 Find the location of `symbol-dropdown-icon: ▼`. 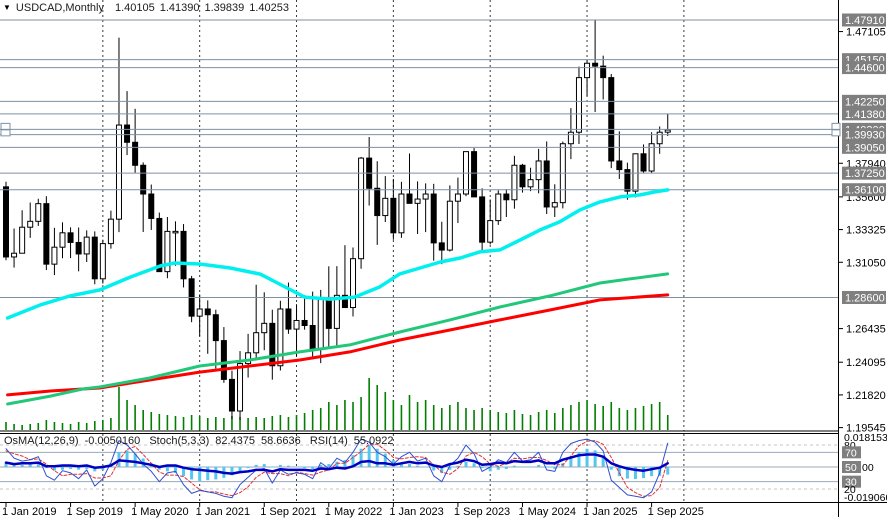

symbol-dropdown-icon: ▼ is located at coordinates (7, 7).